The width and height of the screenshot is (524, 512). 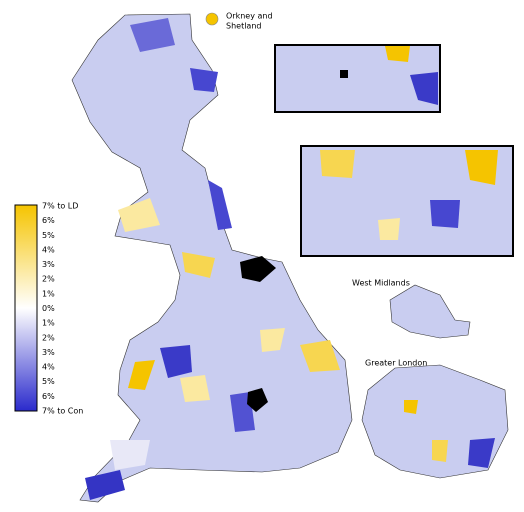 What do you see at coordinates (62, 411) in the screenshot?
I see `legend-label: 7% to Con` at bounding box center [62, 411].